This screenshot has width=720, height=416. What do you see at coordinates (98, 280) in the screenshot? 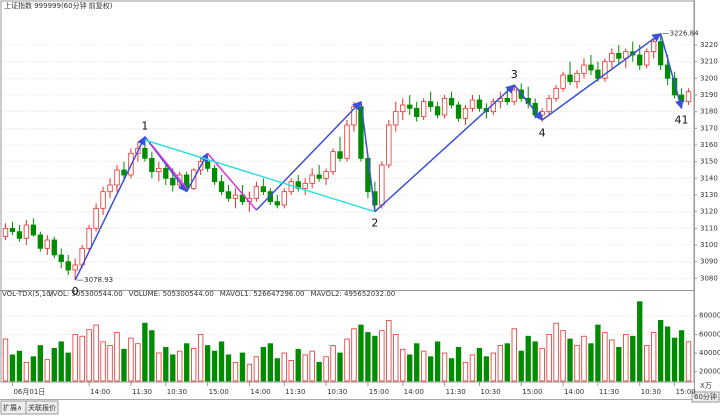
I see `price-label: 3078.93` at bounding box center [98, 280].